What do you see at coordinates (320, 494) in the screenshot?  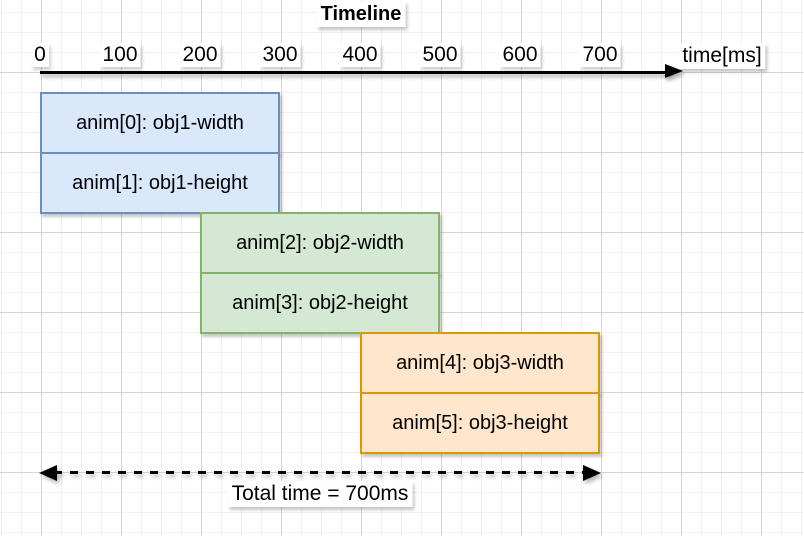 I see `total-time-label: Total time = 700ms` at bounding box center [320, 494].